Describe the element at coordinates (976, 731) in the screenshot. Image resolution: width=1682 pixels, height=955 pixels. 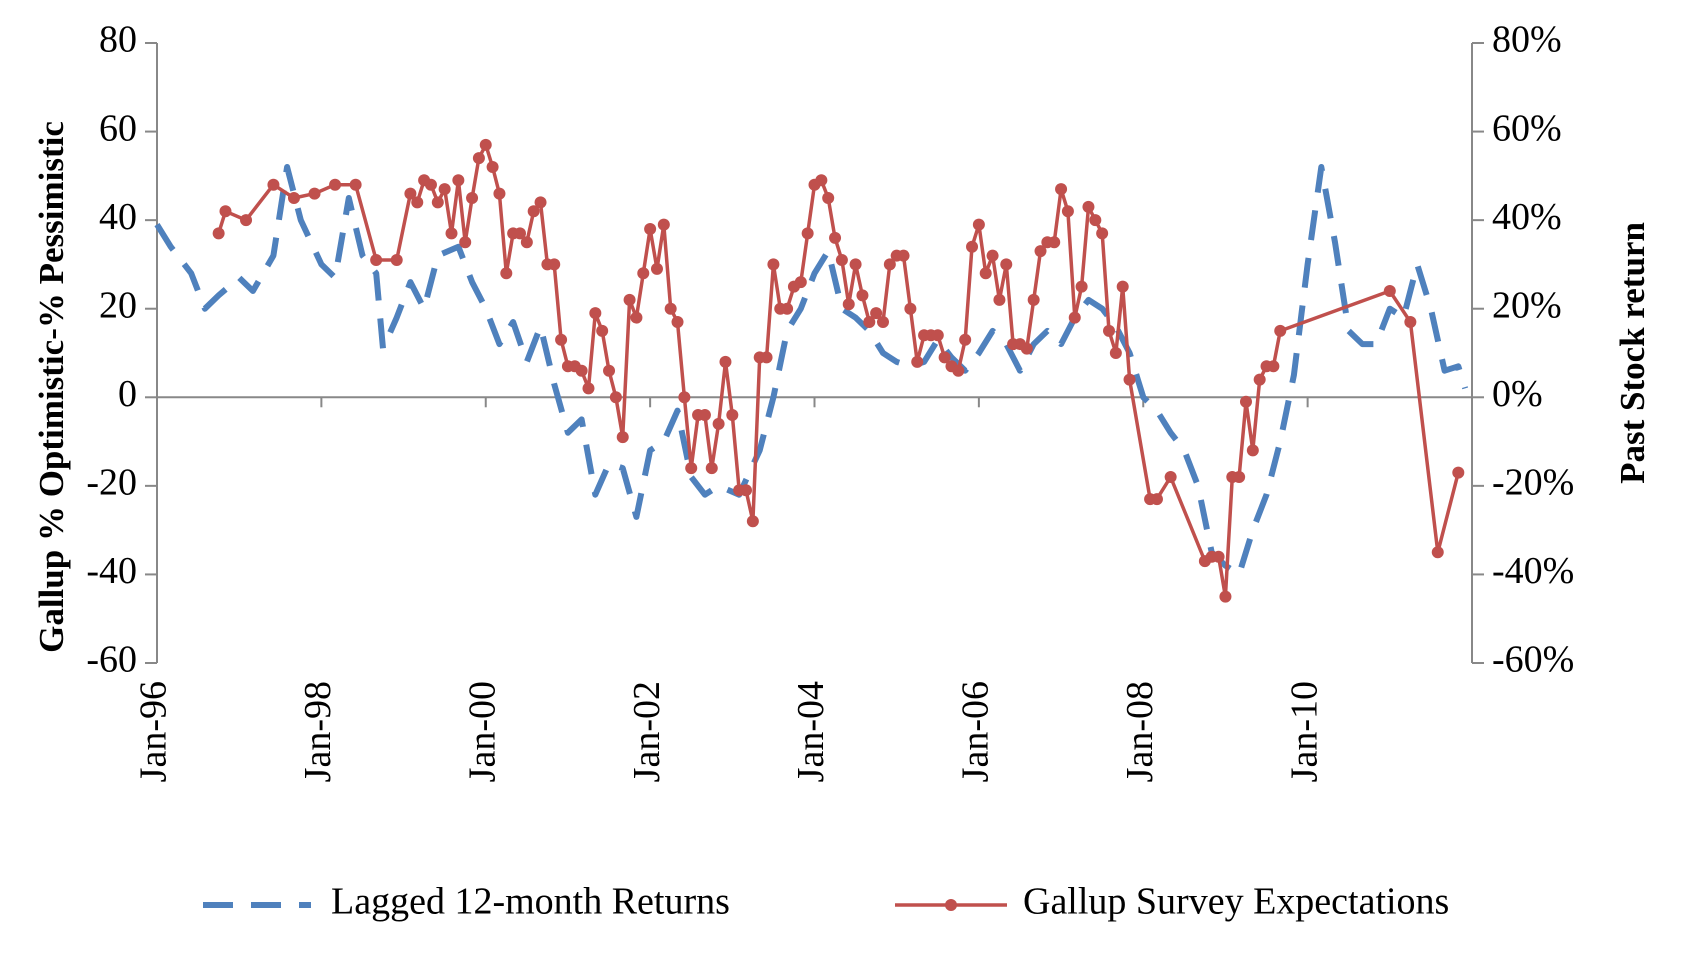
I see `x-tick-label: Jan-06` at that location.